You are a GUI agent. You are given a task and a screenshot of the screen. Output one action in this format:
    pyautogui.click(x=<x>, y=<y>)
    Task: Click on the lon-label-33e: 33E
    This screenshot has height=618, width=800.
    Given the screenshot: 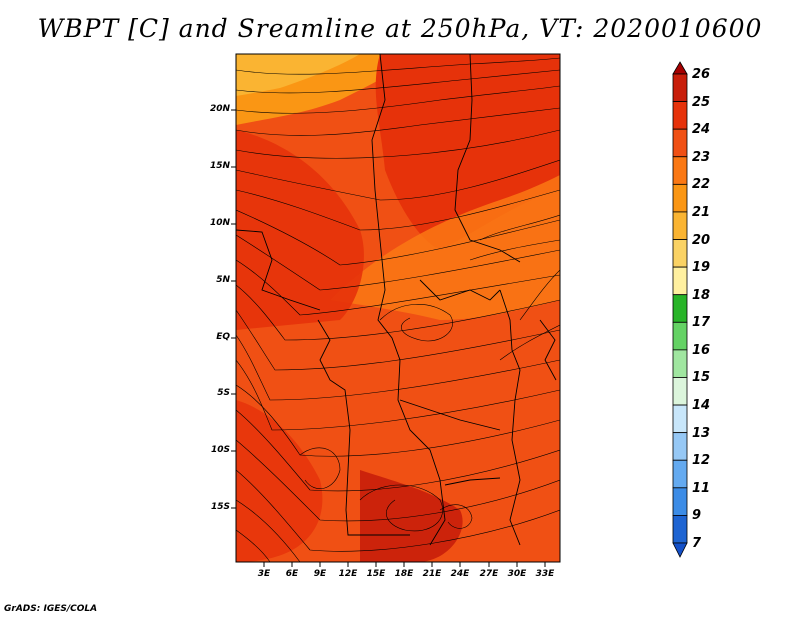 What is the action you would take?
    pyautogui.click(x=545, y=574)
    